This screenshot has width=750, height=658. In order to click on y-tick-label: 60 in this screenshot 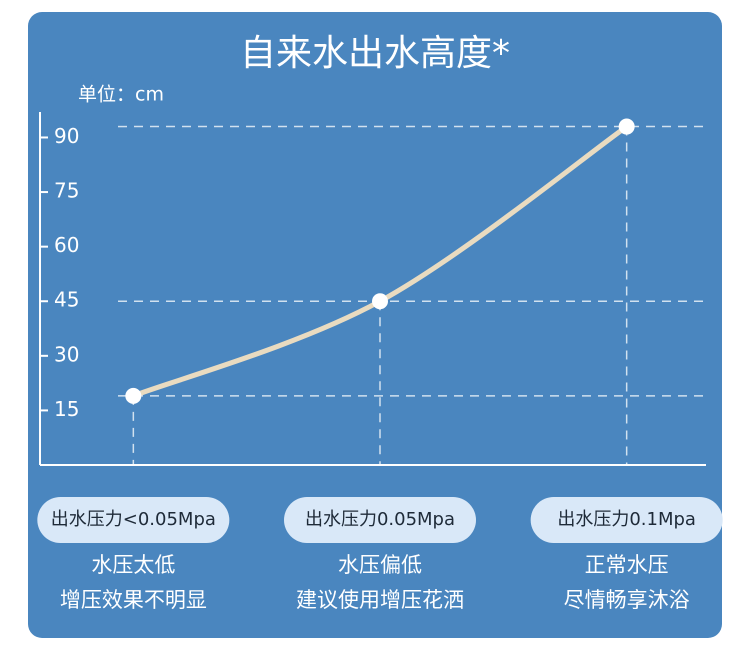, I will do `click(66, 245)`.